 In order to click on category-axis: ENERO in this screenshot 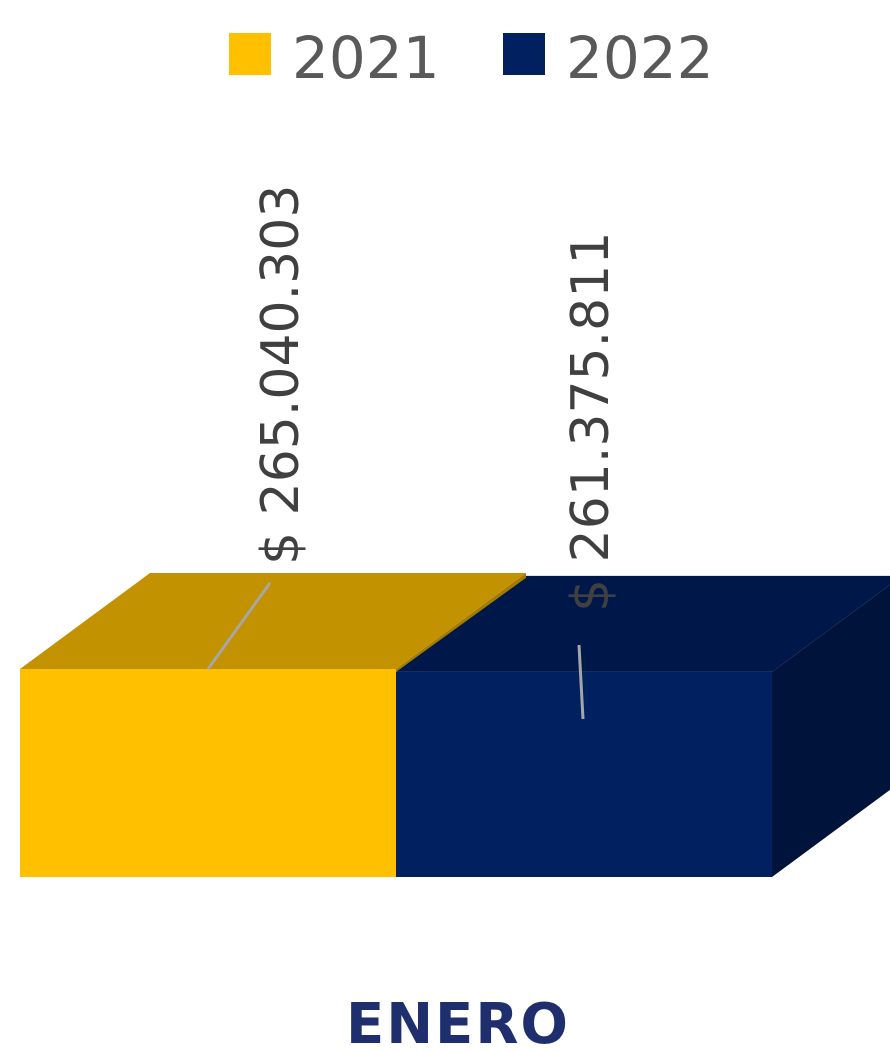, I will do `click(458, 1021)`.